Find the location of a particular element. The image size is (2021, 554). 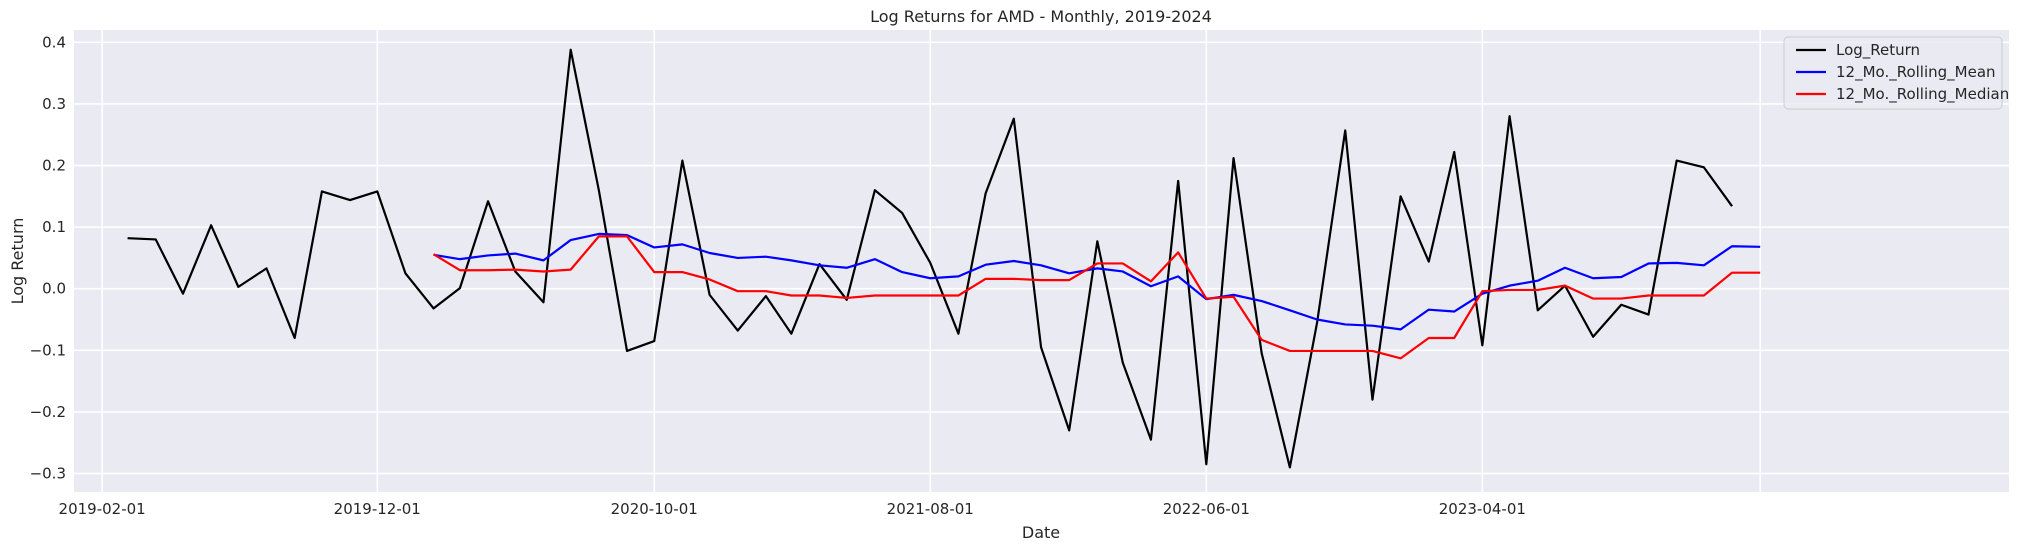

legend-label: Log_Return is located at coordinates (1878, 50).